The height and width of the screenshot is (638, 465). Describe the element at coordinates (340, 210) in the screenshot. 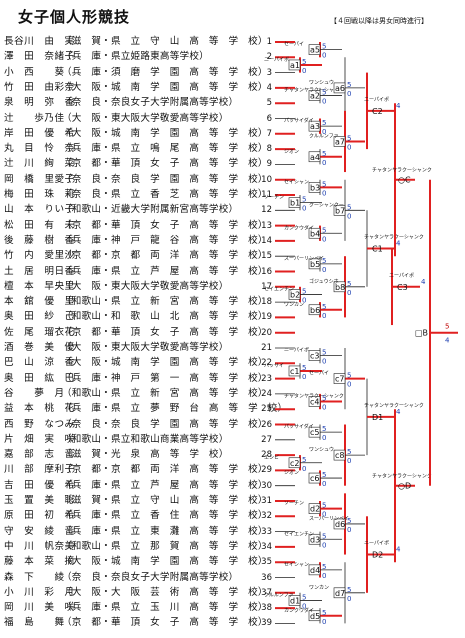

I see `match-label: b7` at that location.